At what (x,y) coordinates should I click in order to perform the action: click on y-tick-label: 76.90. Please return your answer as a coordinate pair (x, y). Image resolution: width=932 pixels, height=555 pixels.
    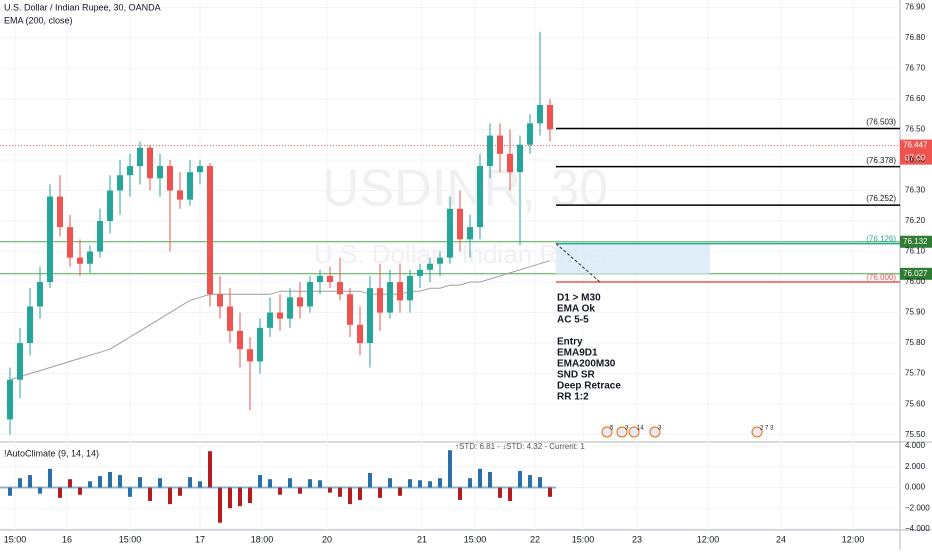
    Looking at the image, I should click on (915, 6).